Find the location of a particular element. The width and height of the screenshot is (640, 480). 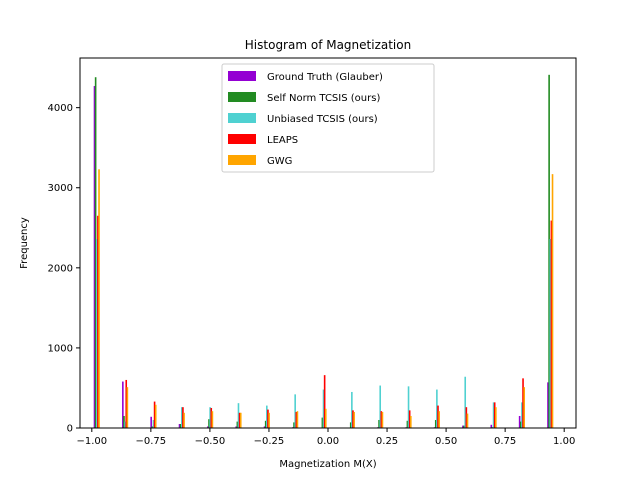

x-tick-label: −1.00 is located at coordinates (91, 441).